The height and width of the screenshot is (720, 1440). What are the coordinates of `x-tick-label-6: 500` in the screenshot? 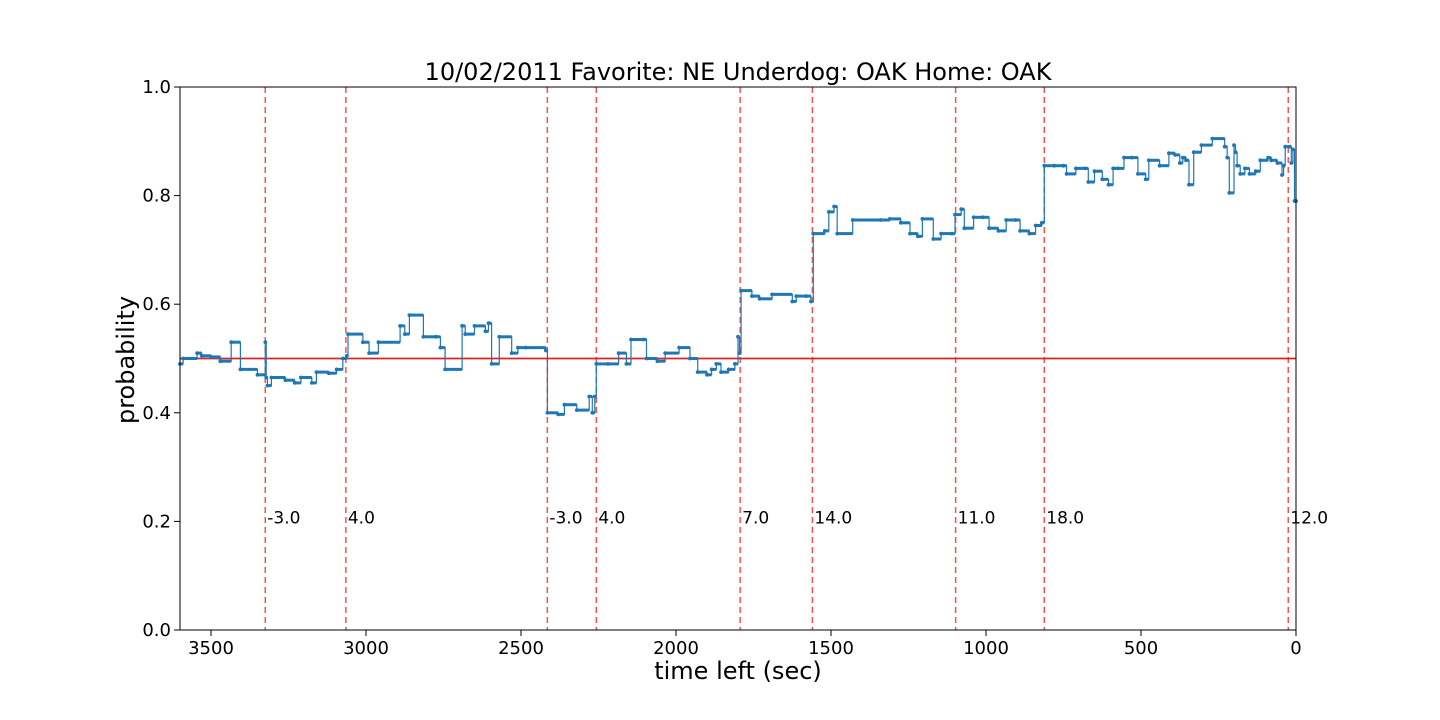 It's located at (1141, 648).